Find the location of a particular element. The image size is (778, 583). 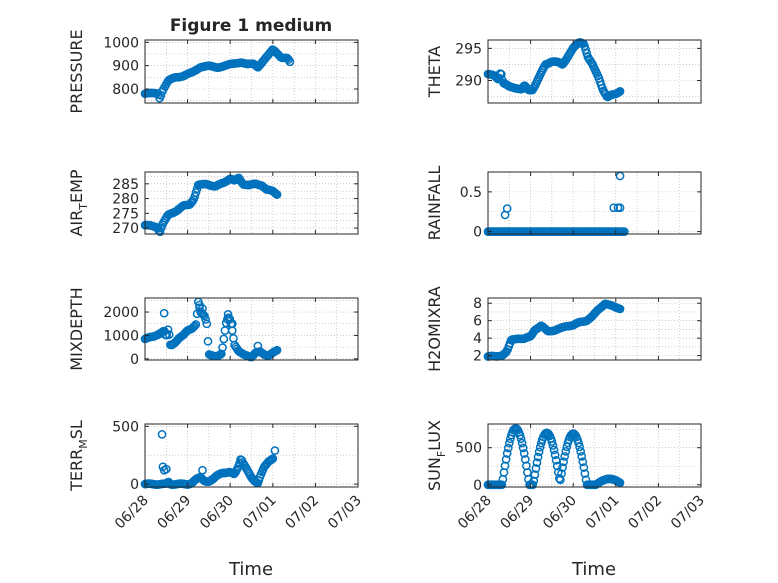

y-tick-label: 0.5 is located at coordinates (471, 193).